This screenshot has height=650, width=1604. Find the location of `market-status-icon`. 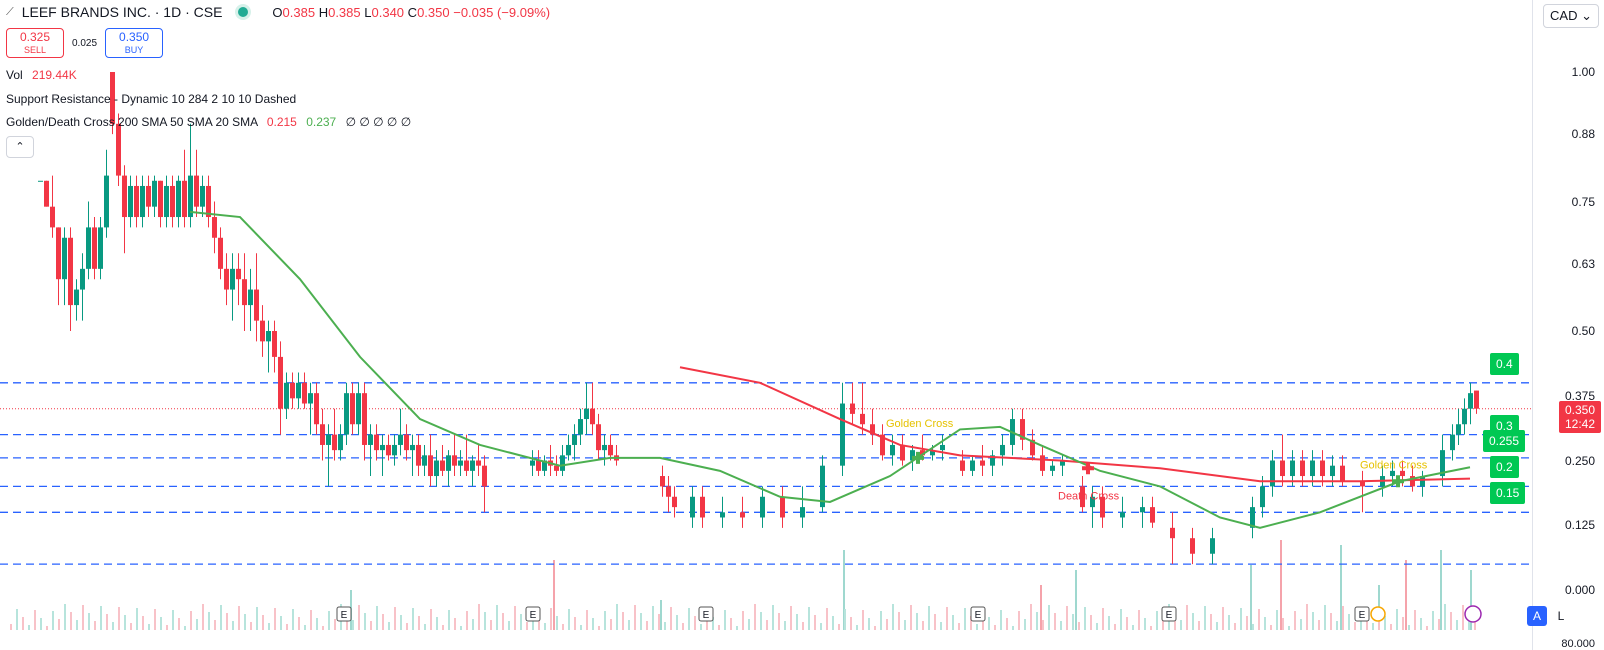

market-status-icon is located at coordinates (243, 12).